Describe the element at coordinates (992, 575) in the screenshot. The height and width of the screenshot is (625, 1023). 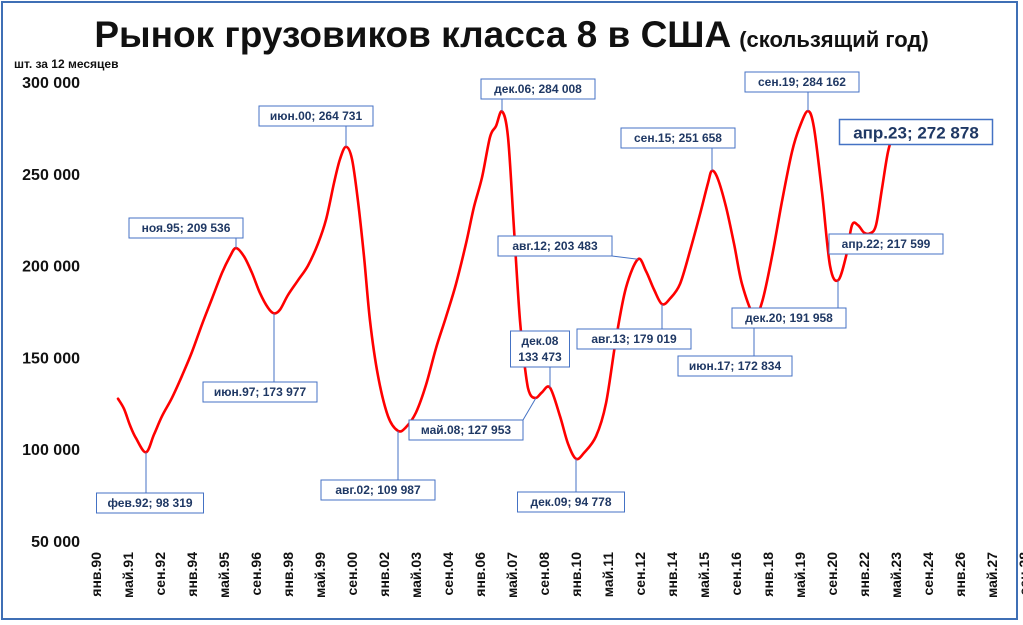
I see `x-tick-label: май.27` at that location.